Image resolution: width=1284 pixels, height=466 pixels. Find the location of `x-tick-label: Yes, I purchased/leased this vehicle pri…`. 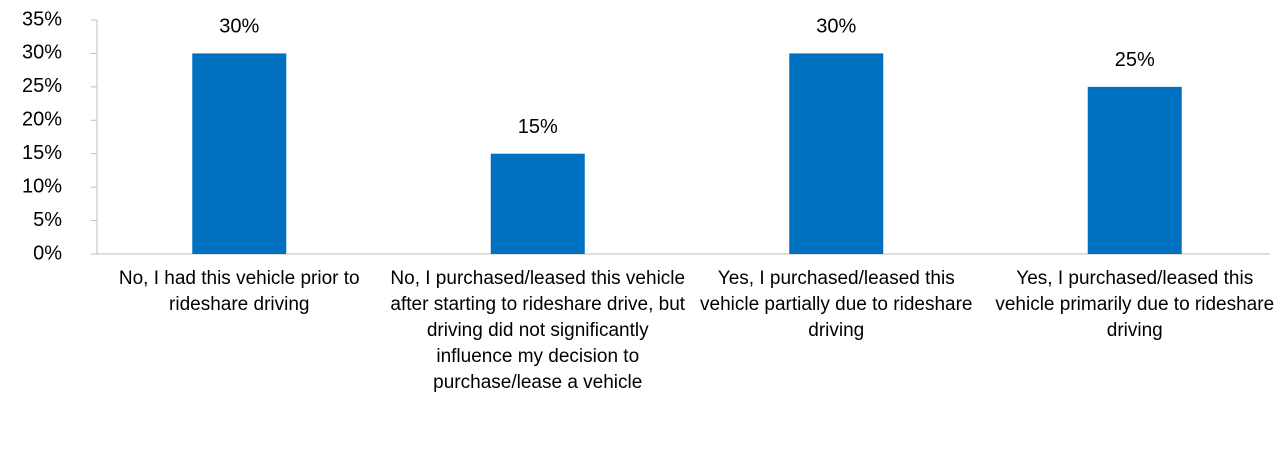

x-tick-label: Yes, I purchased/leased this vehicle pri… is located at coordinates (1135, 304).